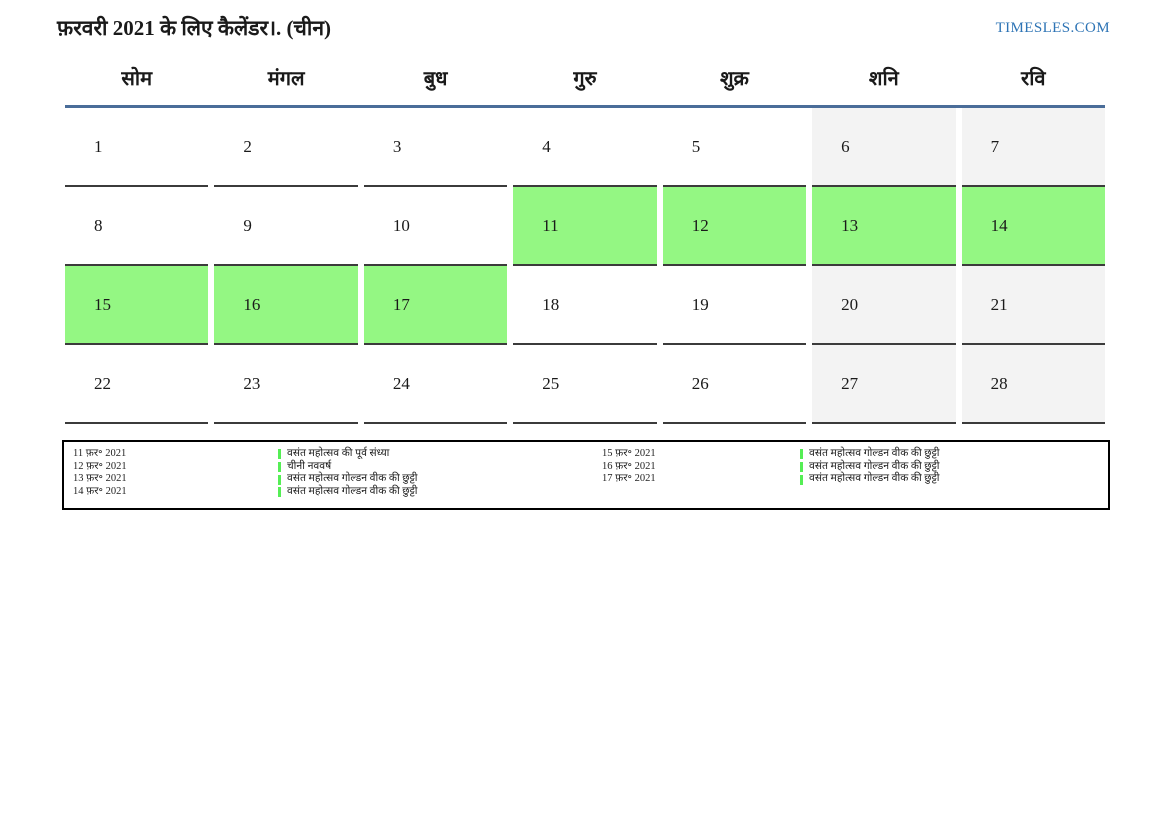 Image resolution: width=1169 pixels, height=827 pixels. Describe the element at coordinates (286, 306) in the screenshot. I see `day-cell-16: 16` at that location.